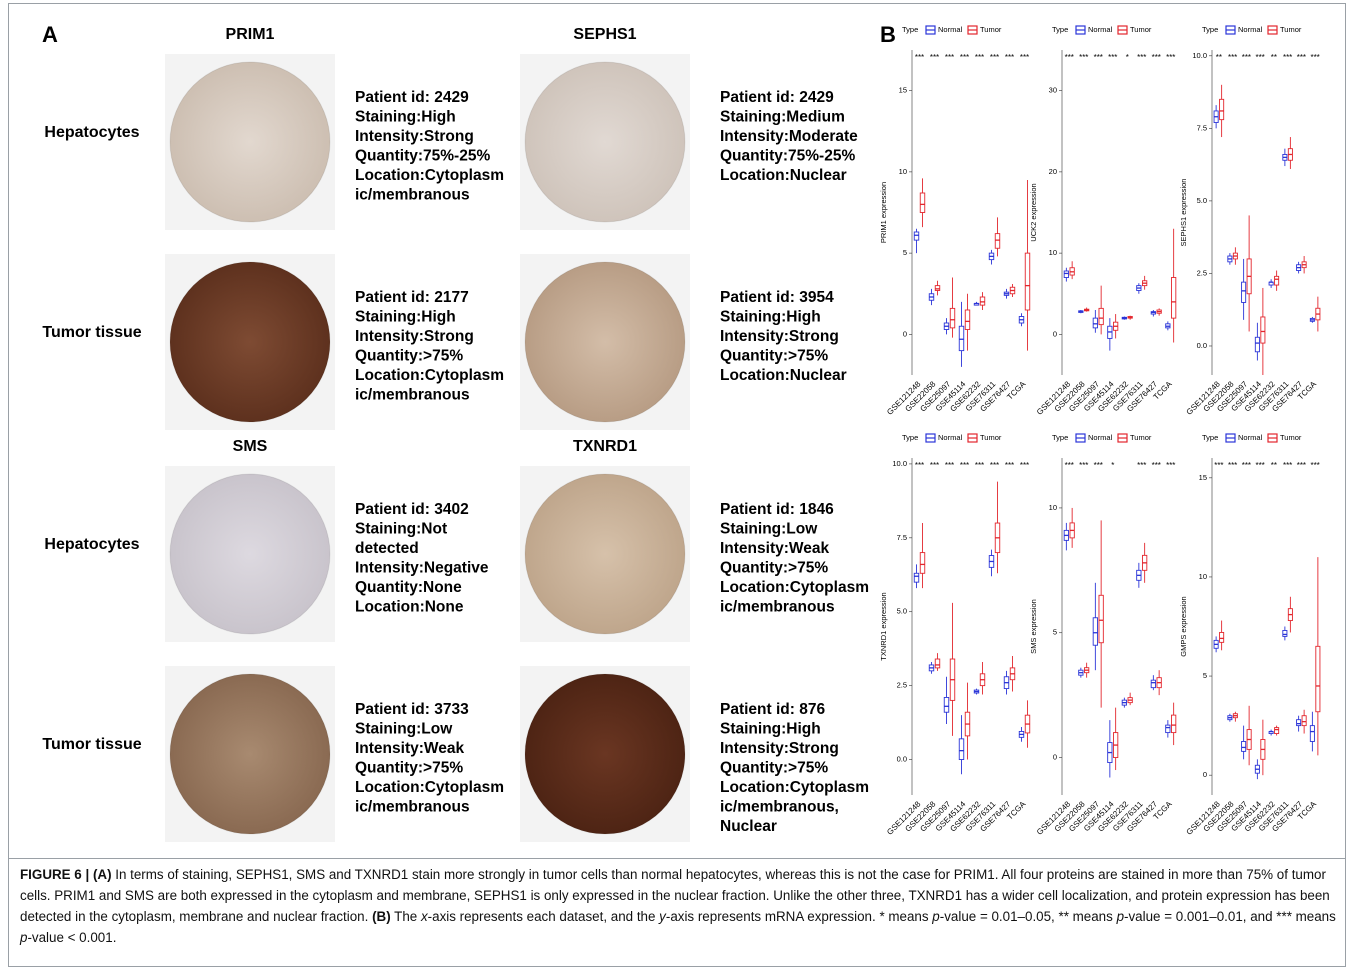  Describe the element at coordinates (1112, 465) in the screenshot. I see `significance-label: *` at that location.